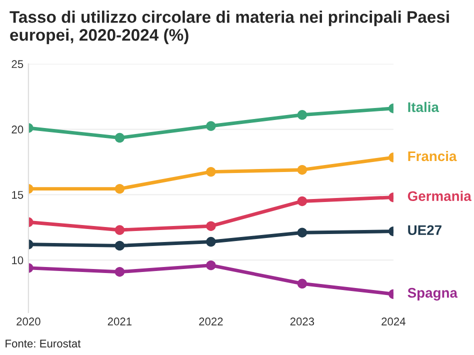 The image size is (474, 355). What do you see at coordinates (28, 322) in the screenshot?
I see `x-tick-label: 2020` at bounding box center [28, 322].